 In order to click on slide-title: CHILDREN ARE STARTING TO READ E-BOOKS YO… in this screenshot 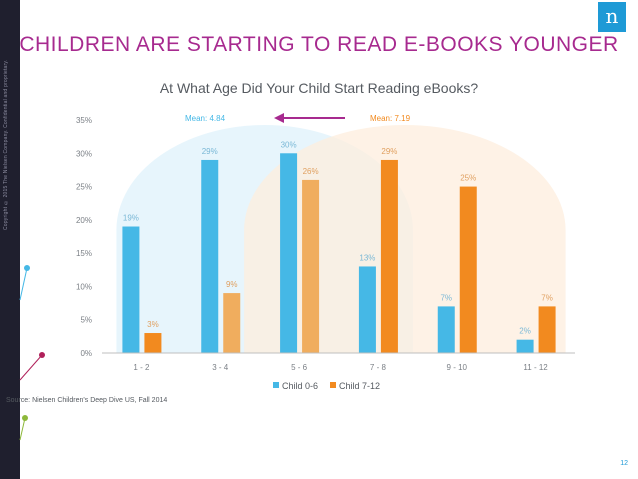, I will do `click(319, 44)`.